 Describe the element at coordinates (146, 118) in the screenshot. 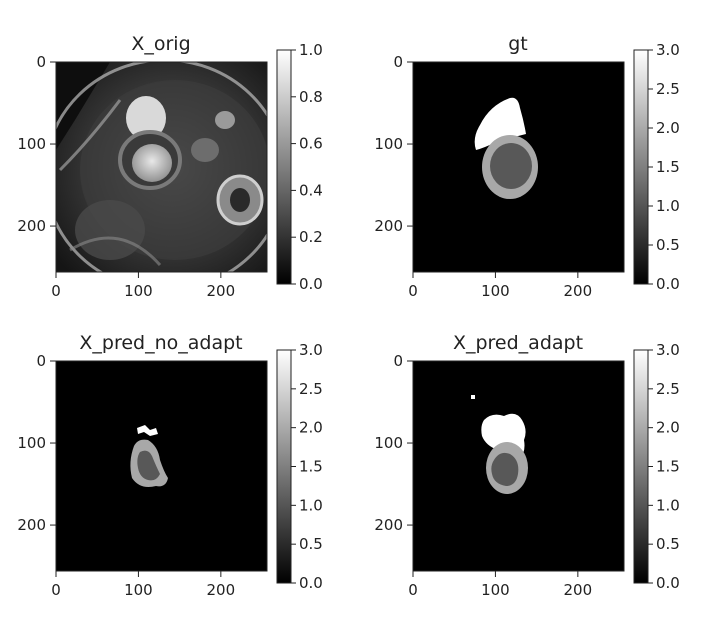

I see `mri-chamber-top` at that location.